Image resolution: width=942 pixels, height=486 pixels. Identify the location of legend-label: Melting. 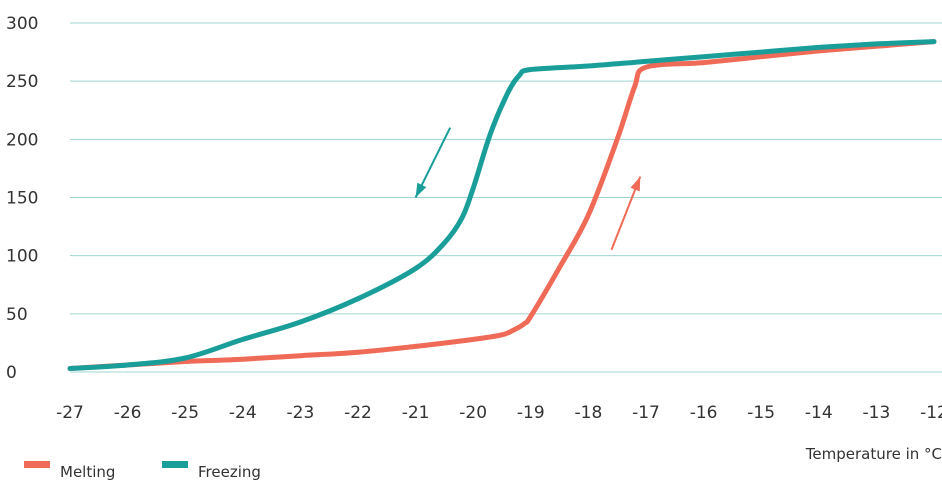
(87, 472).